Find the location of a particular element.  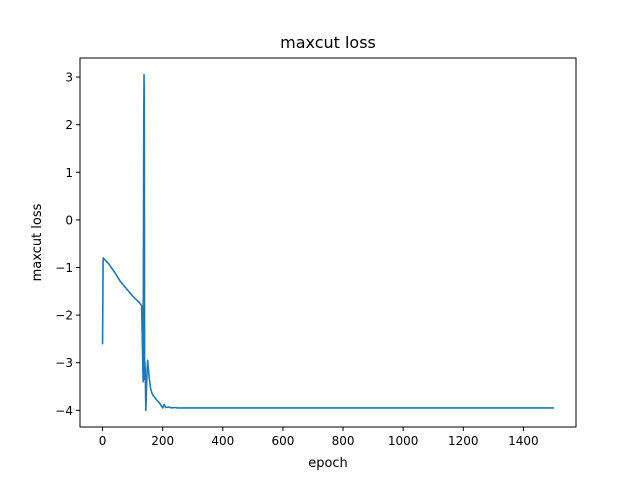

y-tick-label: −2 is located at coordinates (64, 316).